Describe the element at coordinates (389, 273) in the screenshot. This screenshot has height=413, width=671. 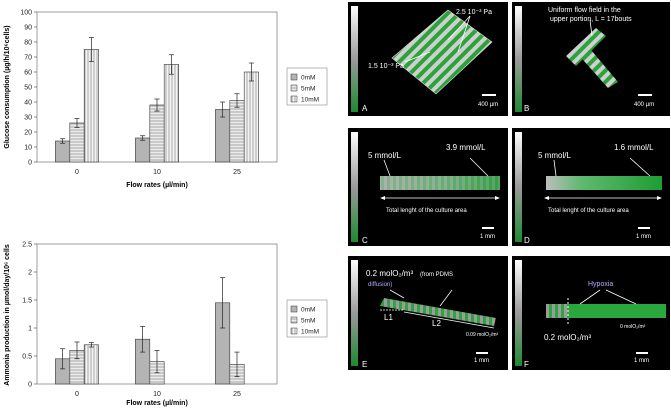
I see `panel-e-label-1: 0.2 molO₂/m³` at that location.